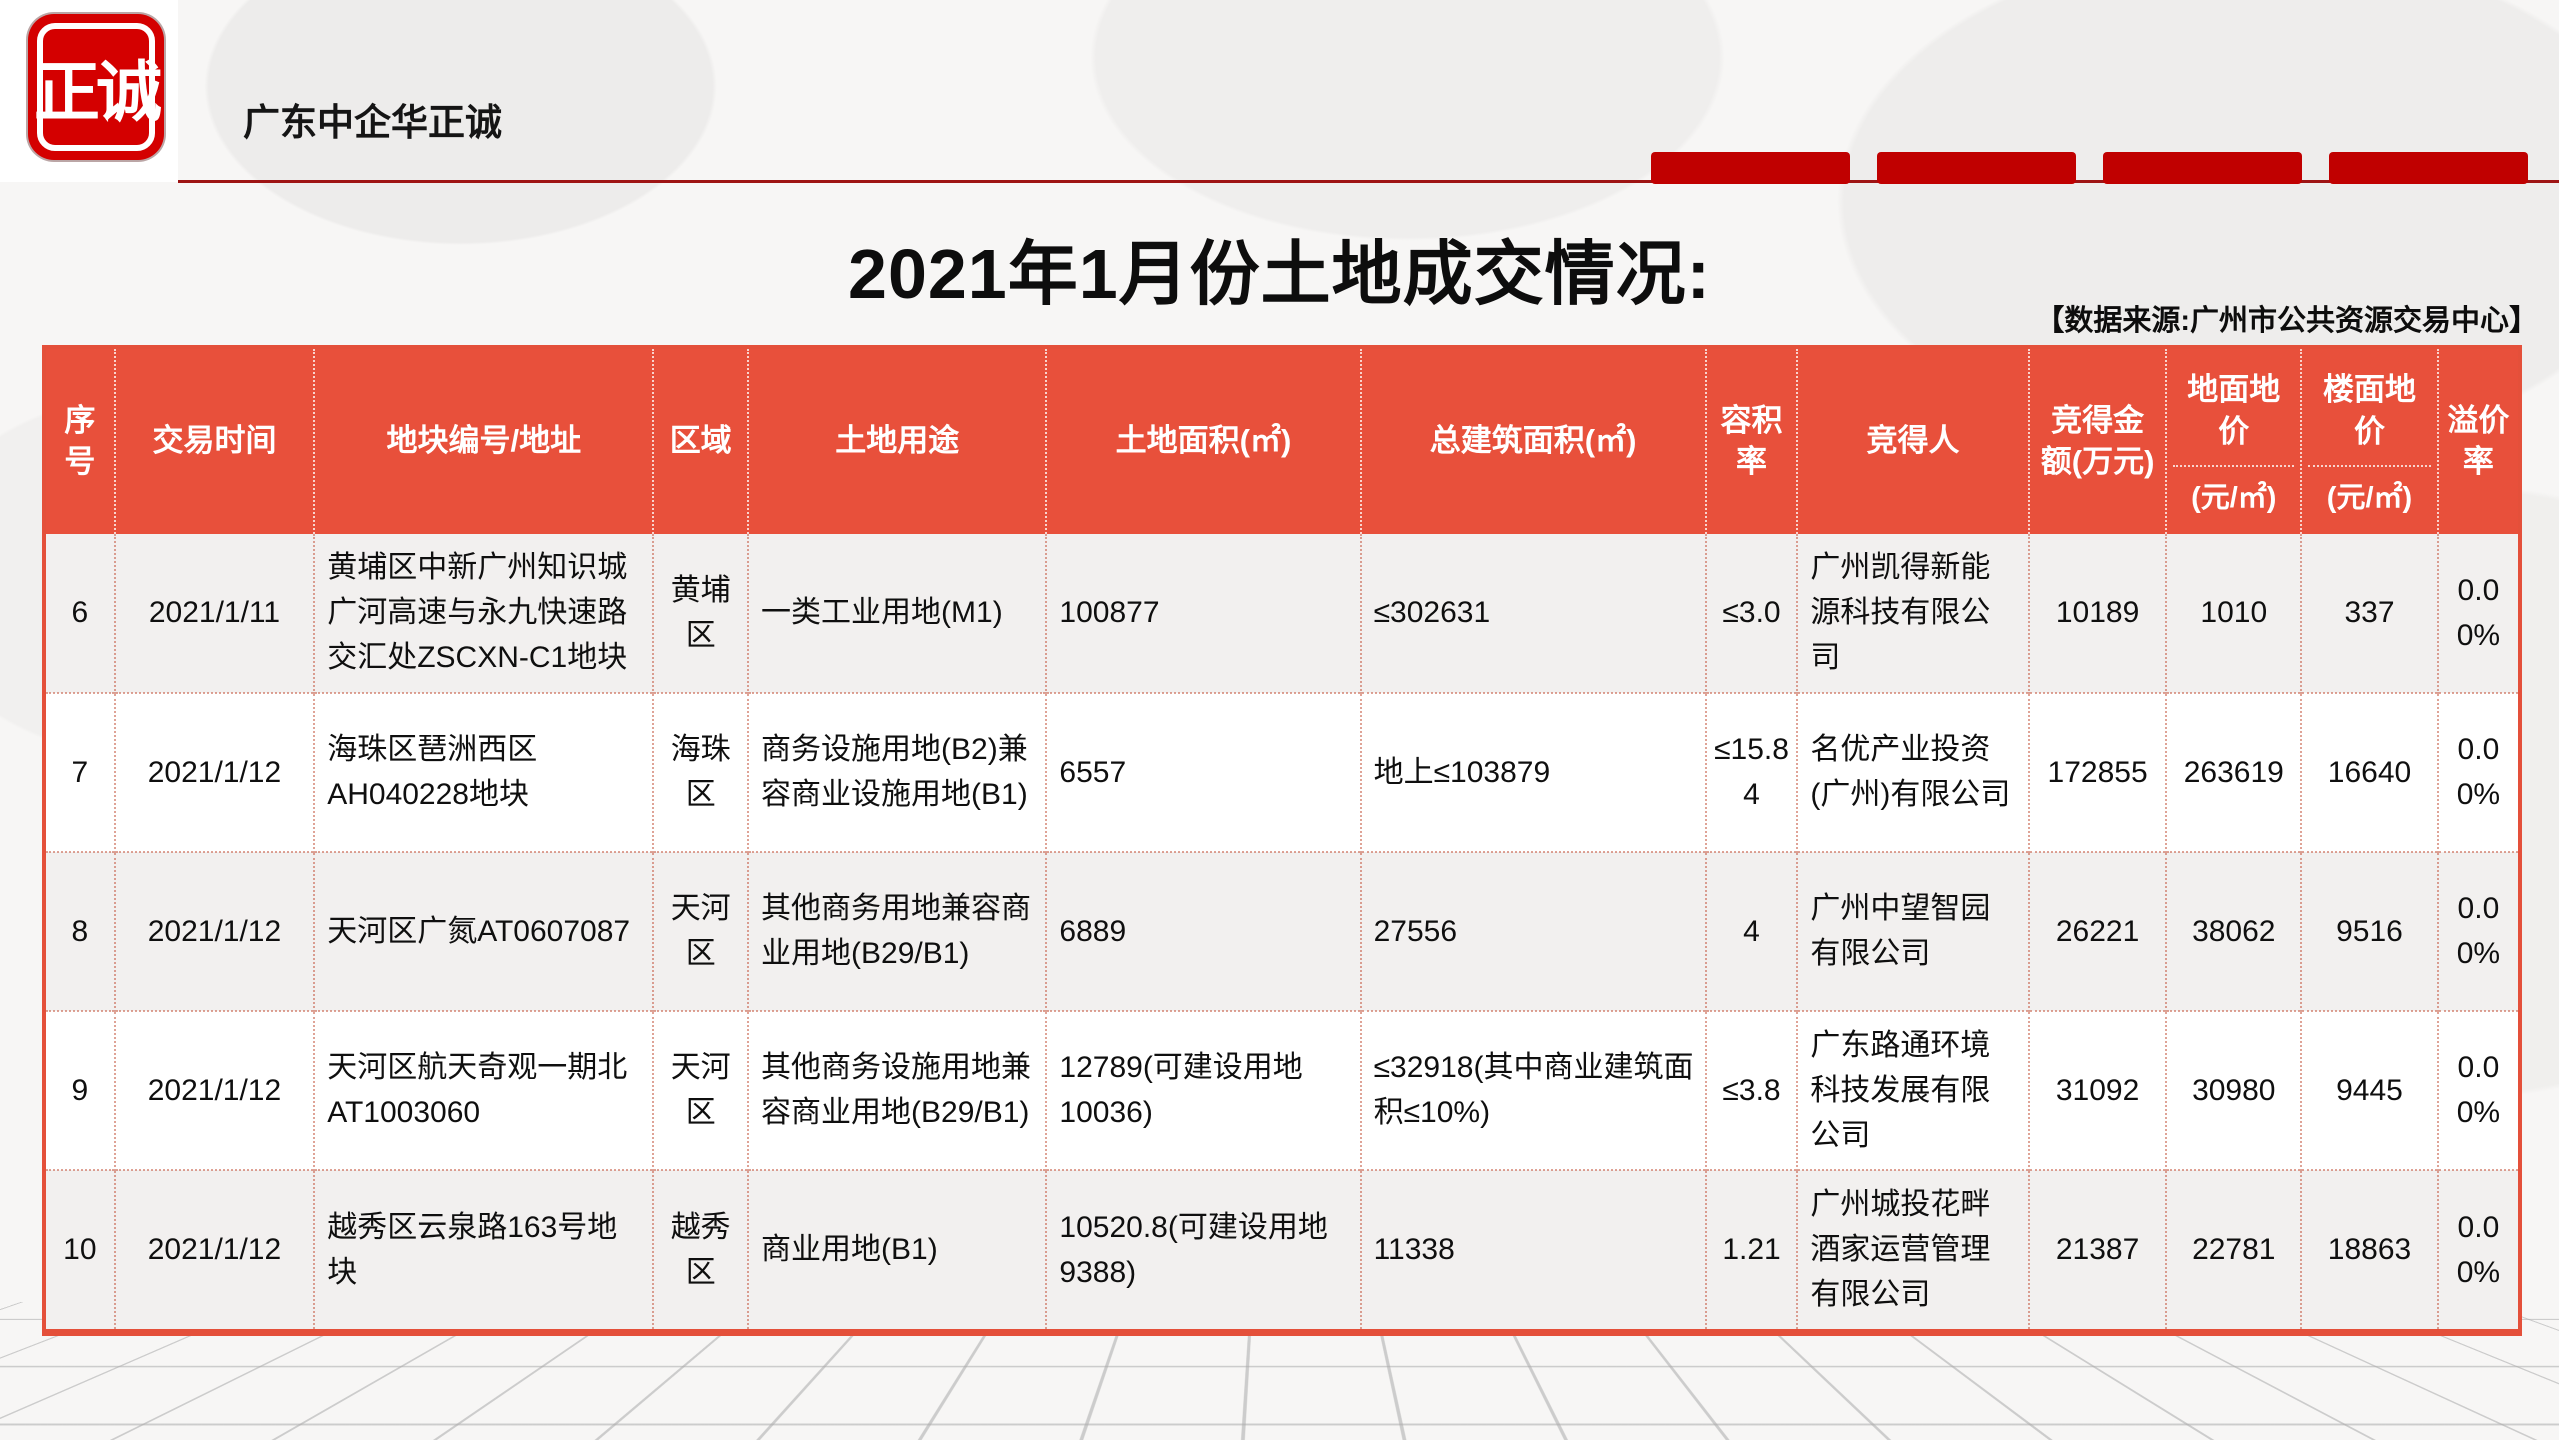 The height and width of the screenshot is (1440, 2559). Describe the element at coordinates (1913, 441) in the screenshot. I see `col-header-winner: 竞得人` at that location.